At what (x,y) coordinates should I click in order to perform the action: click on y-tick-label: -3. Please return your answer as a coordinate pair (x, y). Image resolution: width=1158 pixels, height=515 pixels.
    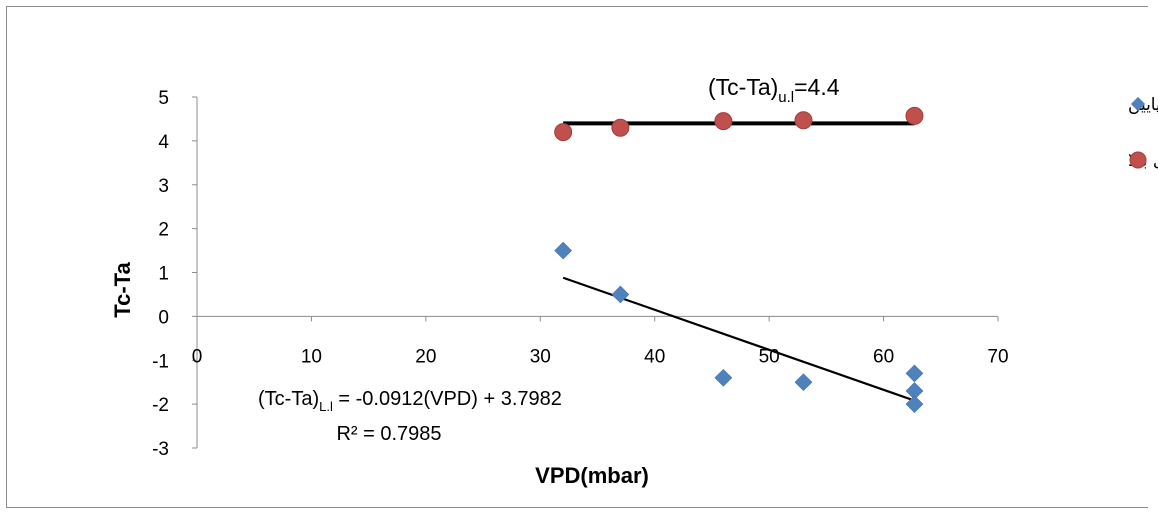
    Looking at the image, I should click on (160, 449).